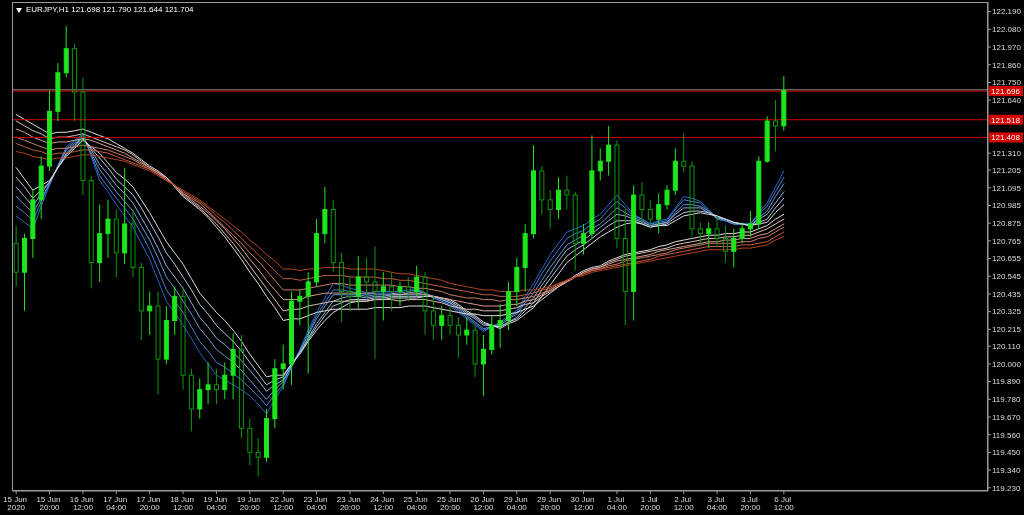 This screenshot has width=1024, height=515. What do you see at coordinates (1006, 347) in the screenshot?
I see `y-tick-label: 120.110` at bounding box center [1006, 347].